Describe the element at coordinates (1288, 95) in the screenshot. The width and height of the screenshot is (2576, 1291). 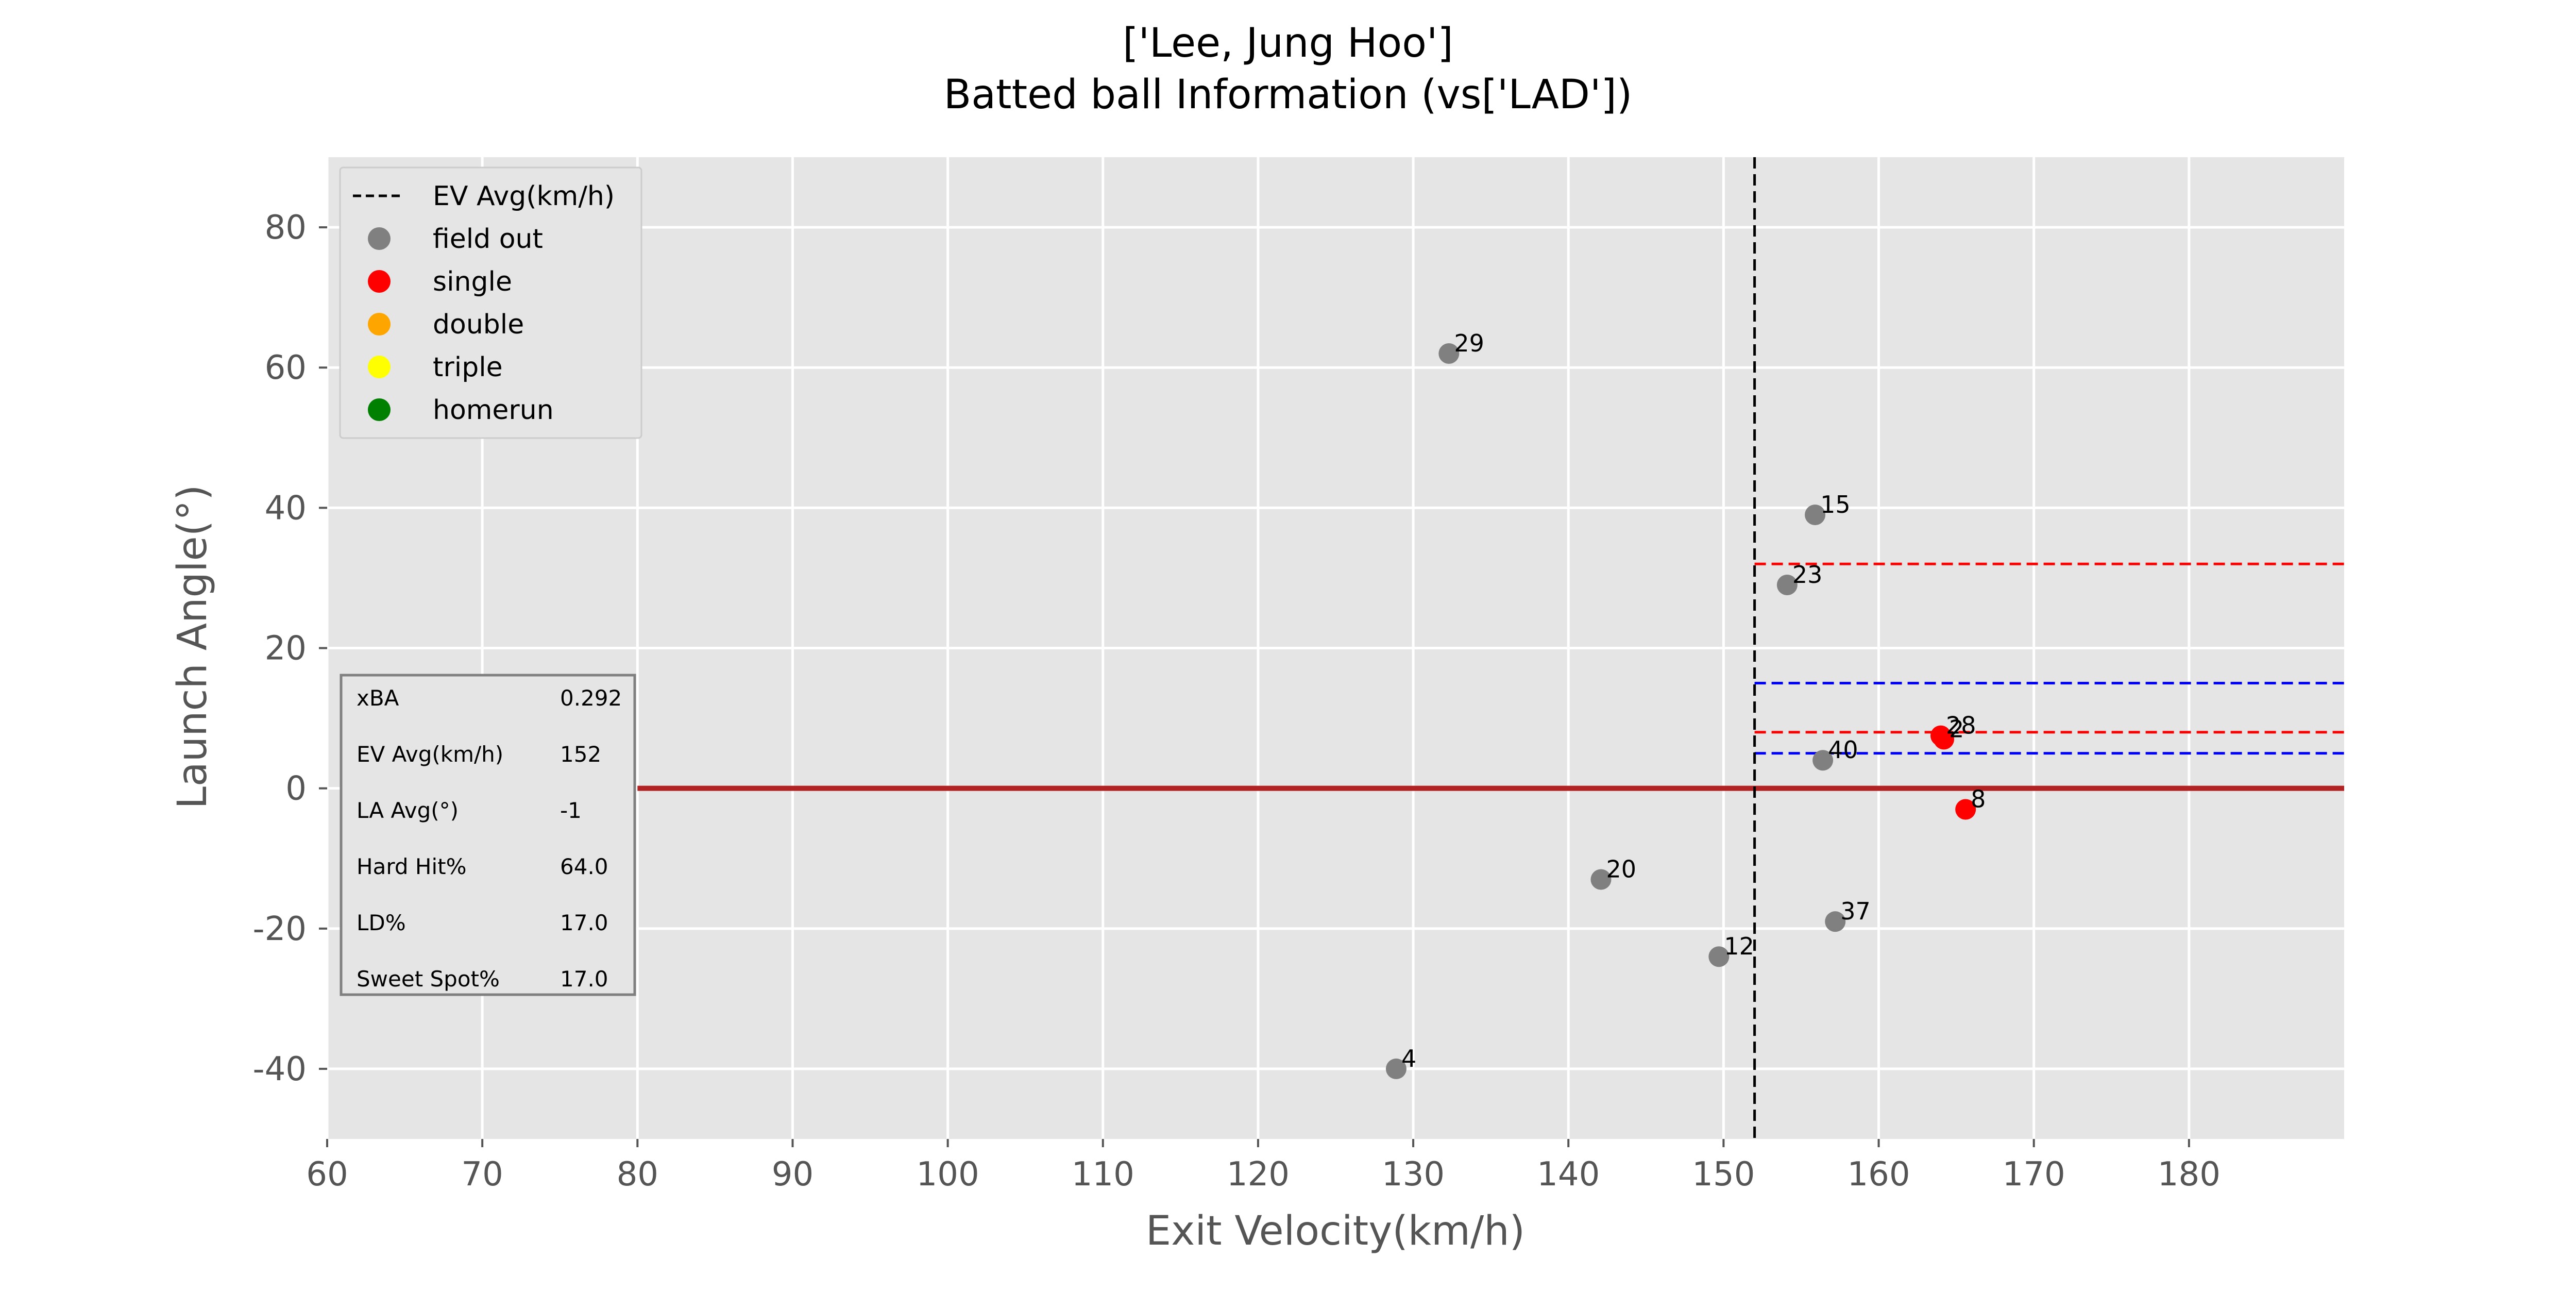
I see `chart-title-line2: Batted ball Information (vs['LAD'])` at that location.